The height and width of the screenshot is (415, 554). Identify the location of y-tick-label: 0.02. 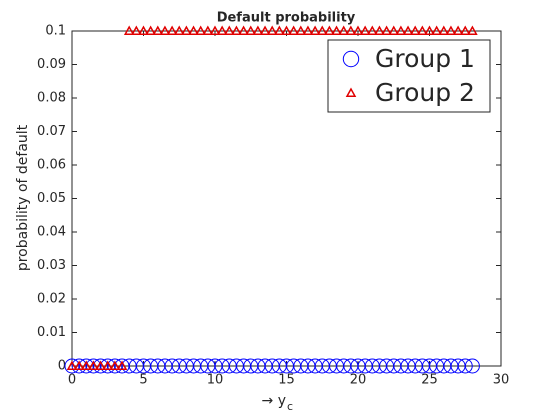
(51, 299).